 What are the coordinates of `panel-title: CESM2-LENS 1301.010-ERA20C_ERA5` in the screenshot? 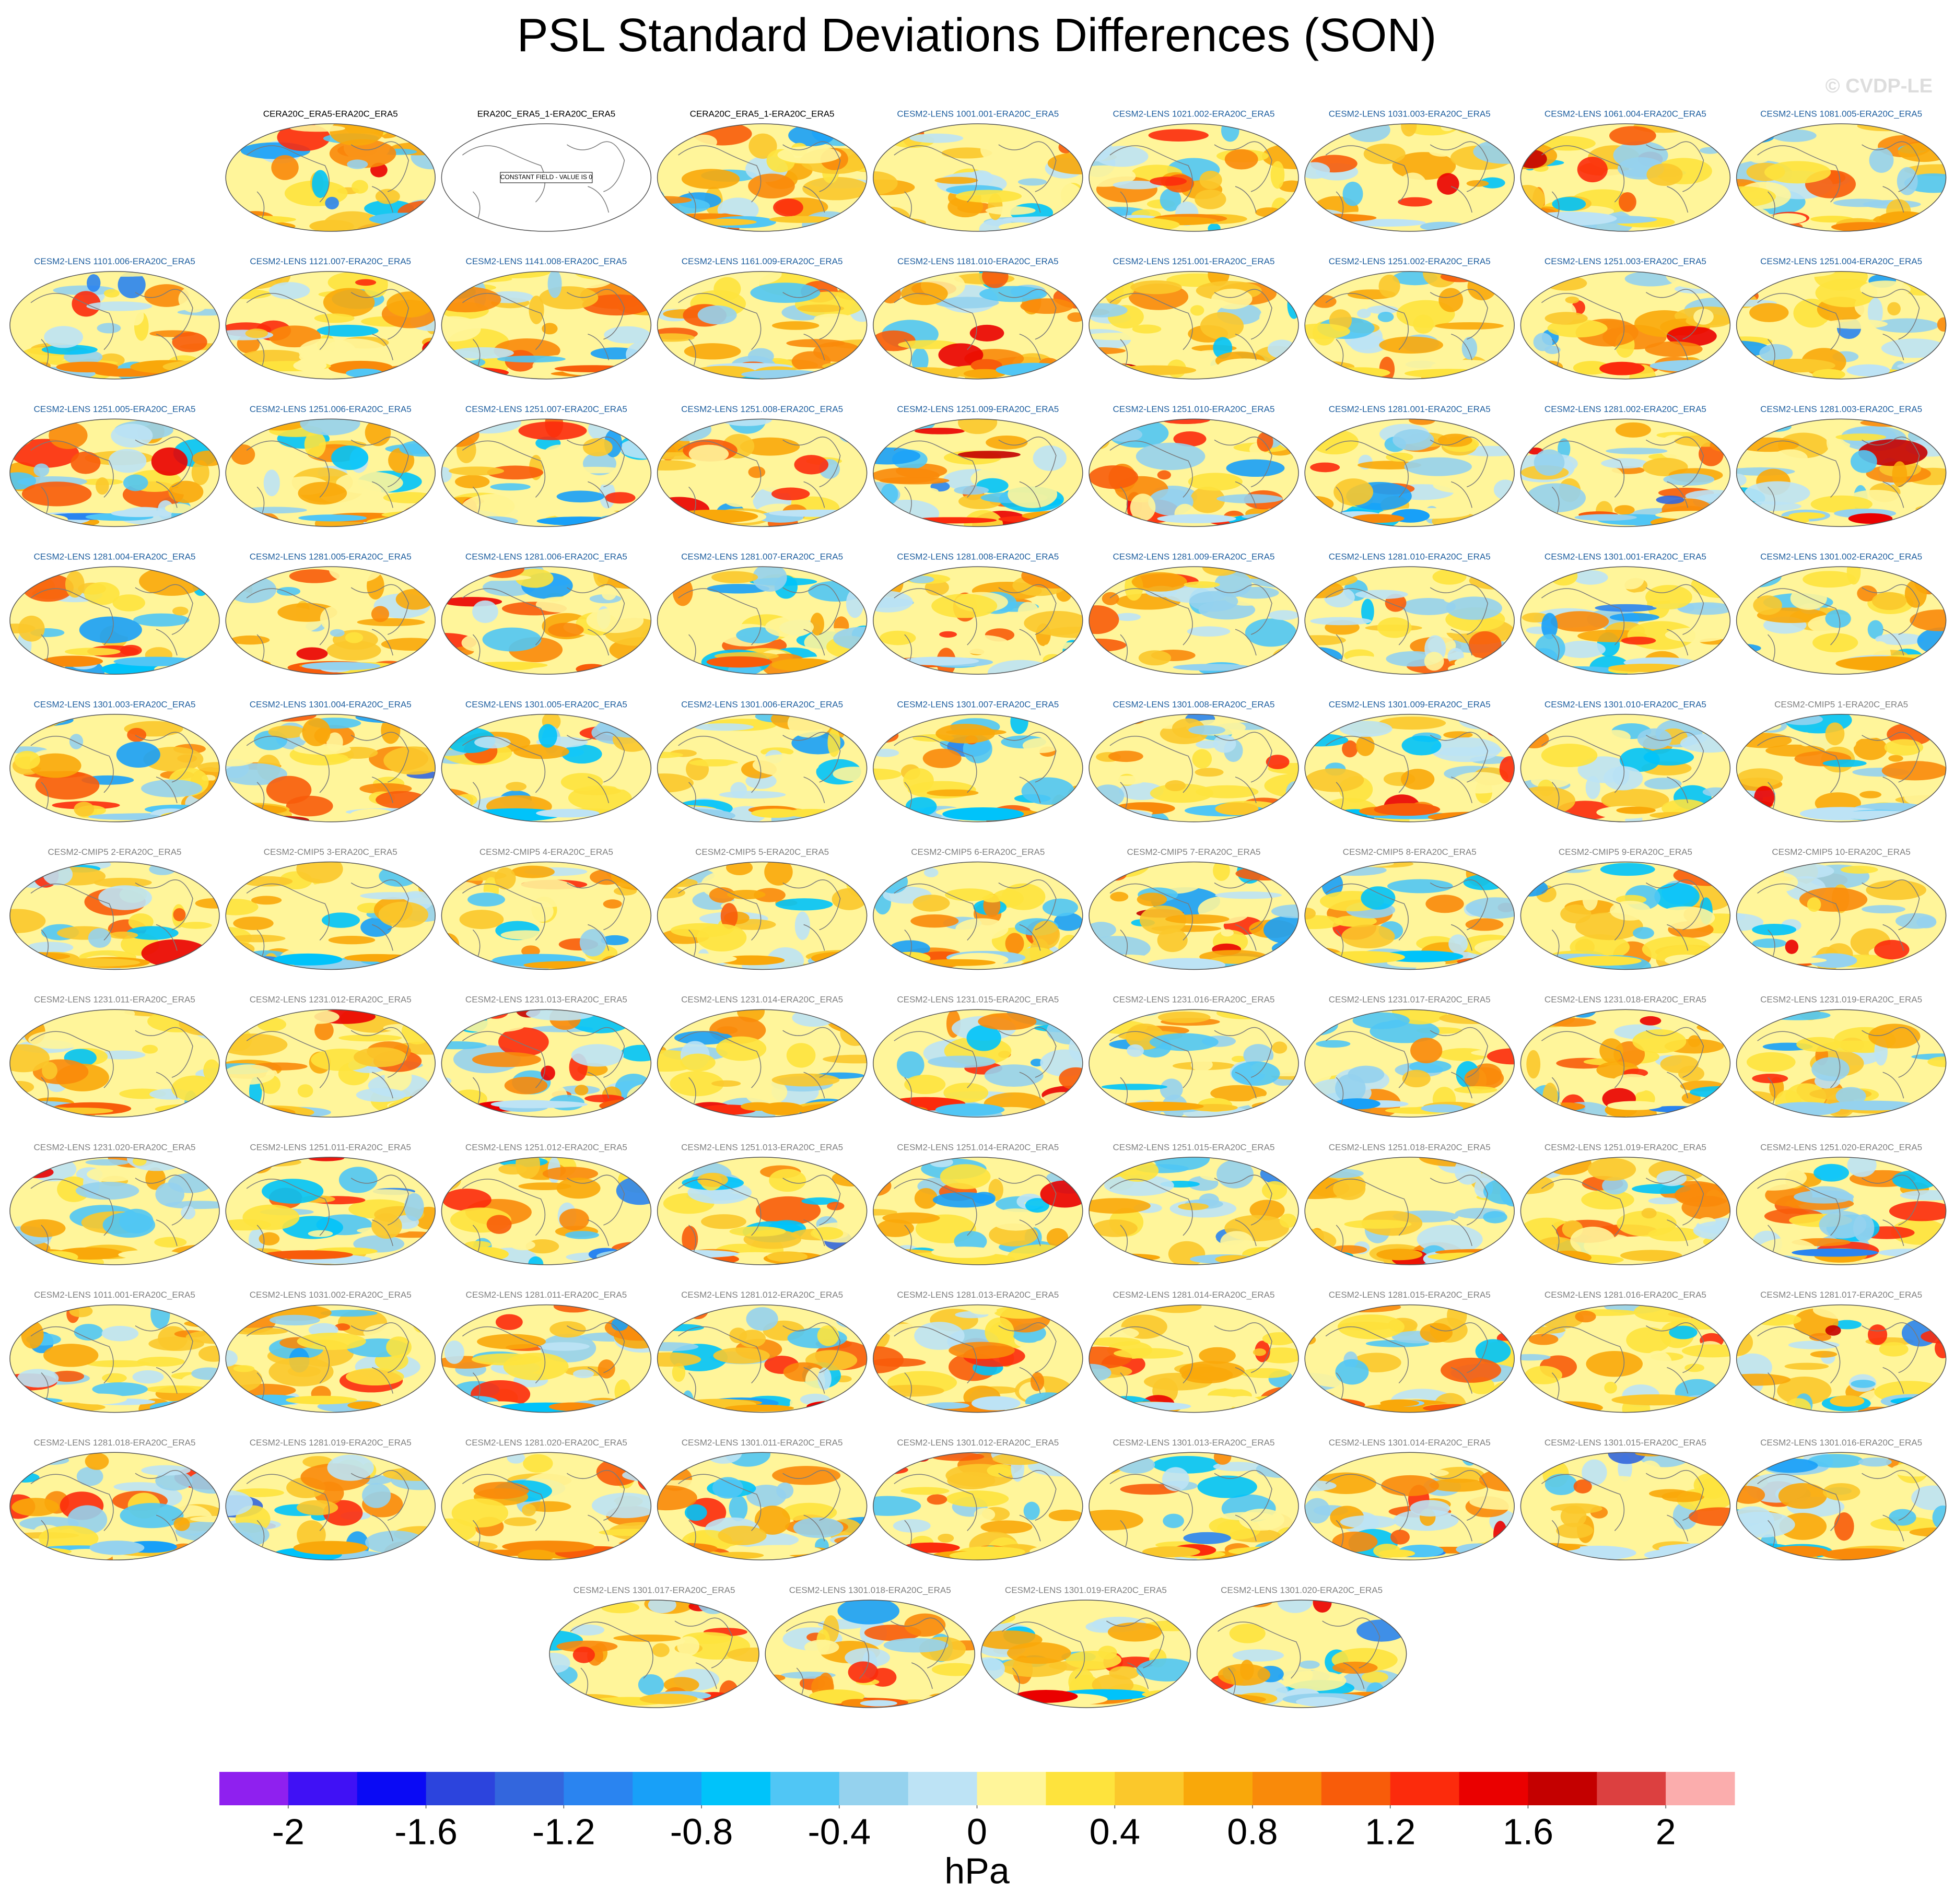 It's located at (1625, 704).